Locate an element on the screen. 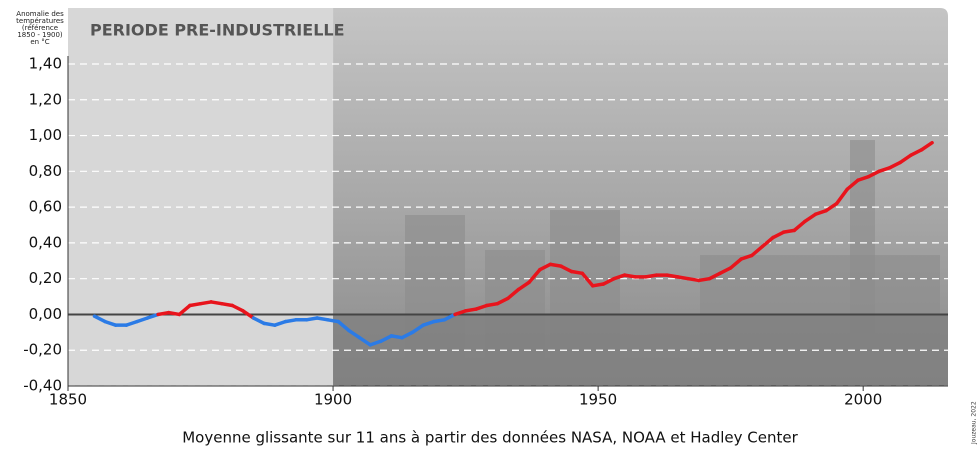 The image size is (980, 450). y-tick-label: -0,40 is located at coordinates (42, 386).